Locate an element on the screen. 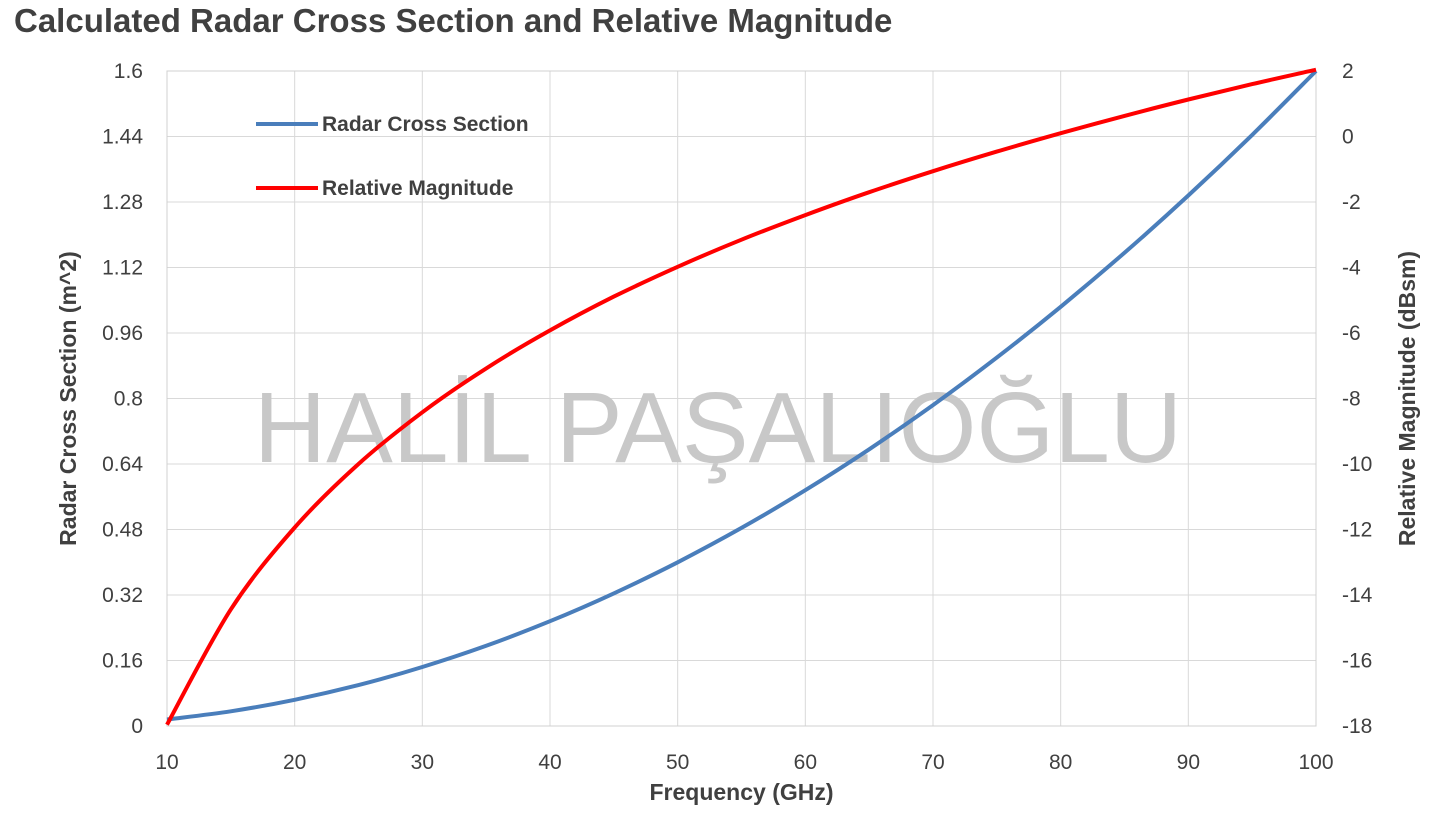  x-axis-tick-labels: 10 20 30 40 50 60 70 80 90 100 is located at coordinates (744, 762).